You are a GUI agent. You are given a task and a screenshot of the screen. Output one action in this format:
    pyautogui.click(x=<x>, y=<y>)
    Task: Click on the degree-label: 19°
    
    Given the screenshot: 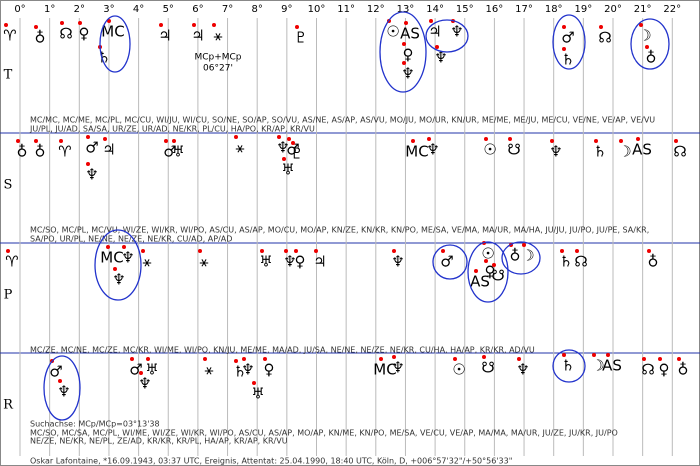 What is the action you would take?
    pyautogui.click(x=583, y=9)
    